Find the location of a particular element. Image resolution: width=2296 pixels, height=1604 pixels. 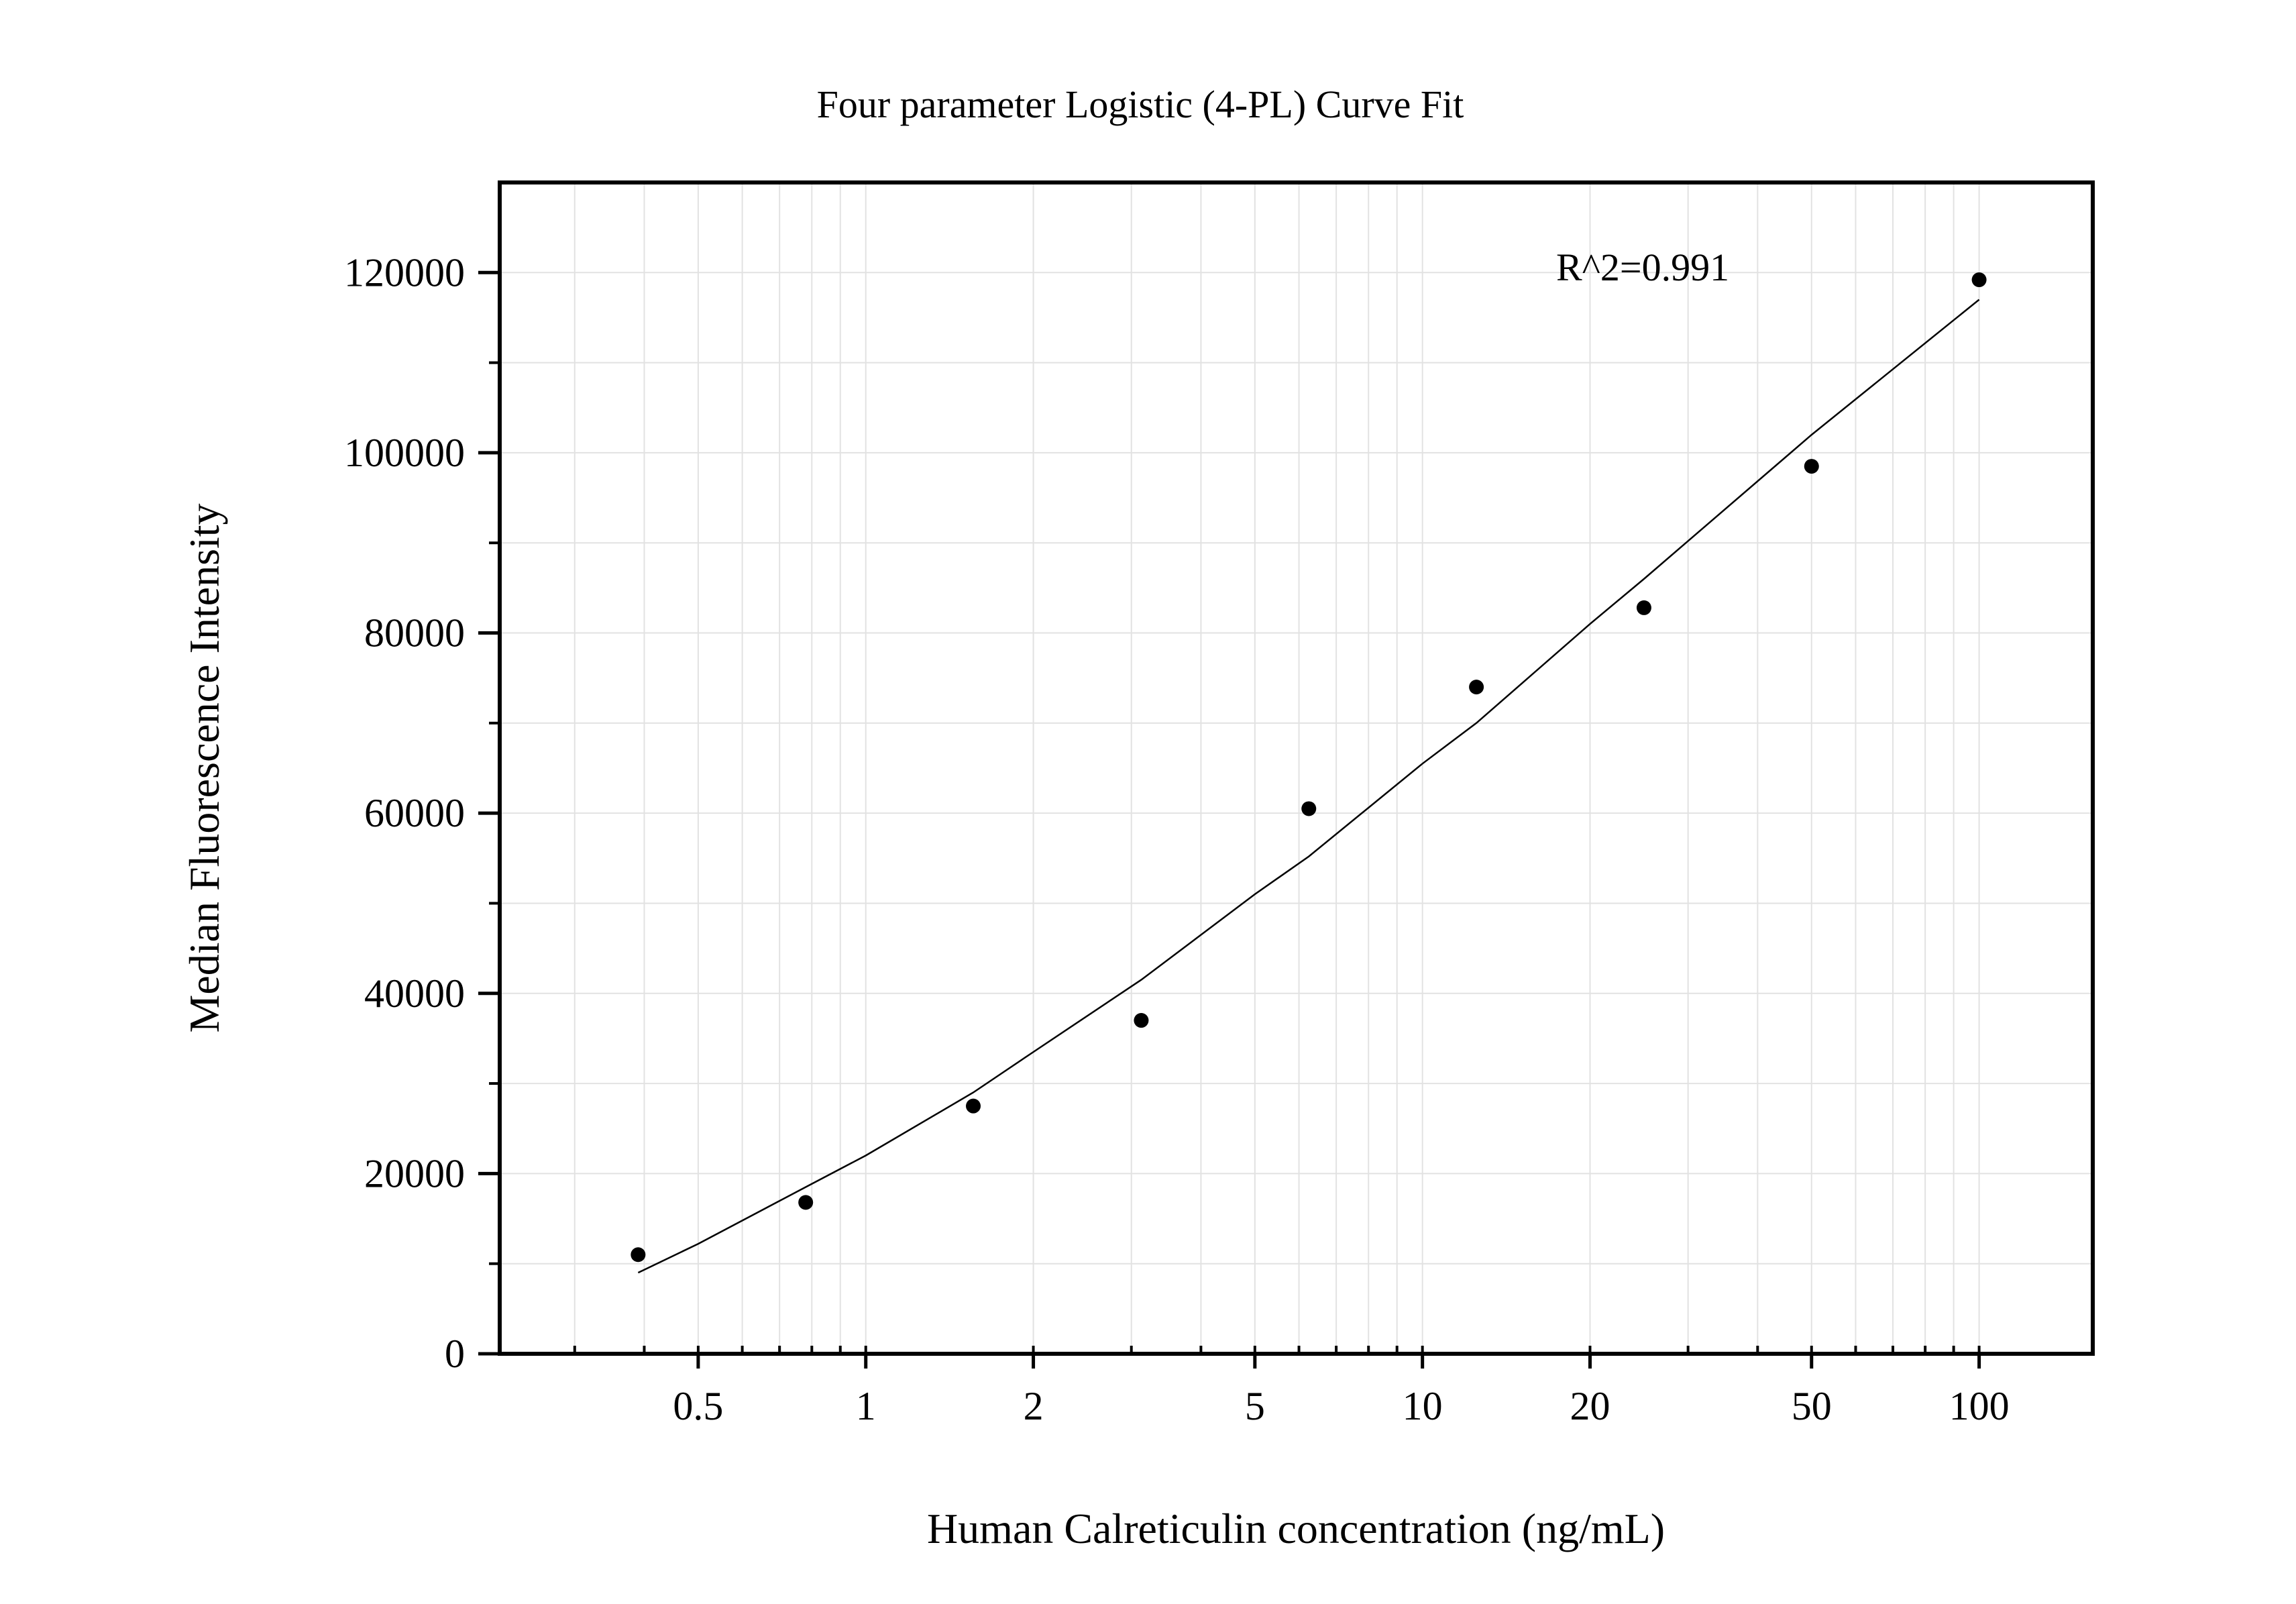

y-tick-label: 20000 is located at coordinates (415, 1173).